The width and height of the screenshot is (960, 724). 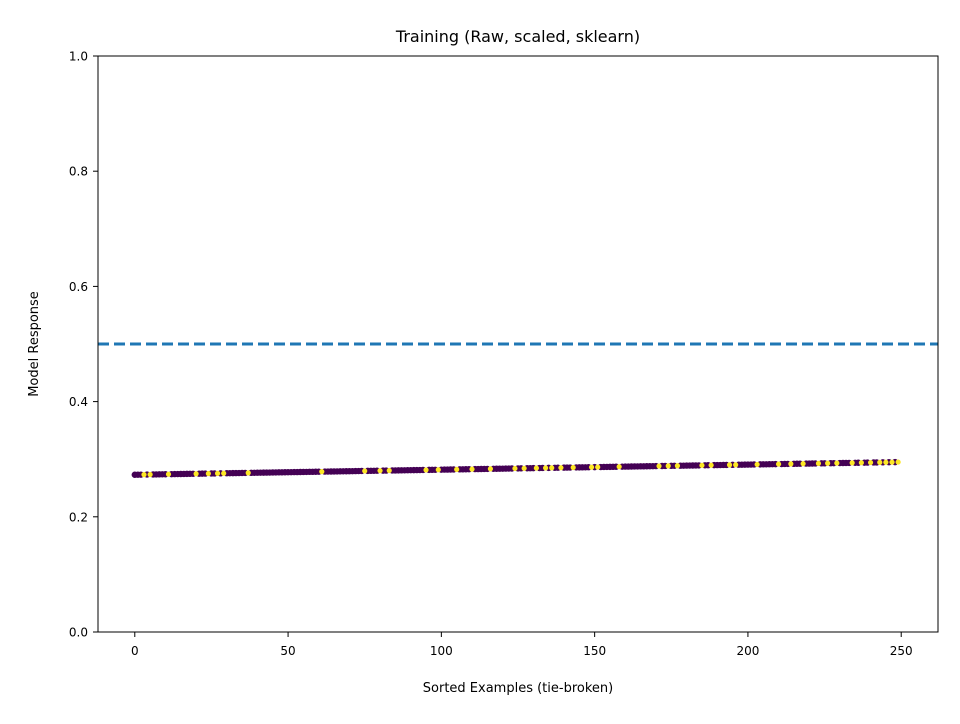 What do you see at coordinates (78, 517) in the screenshot?
I see `y-tick-label: 0.2` at bounding box center [78, 517].